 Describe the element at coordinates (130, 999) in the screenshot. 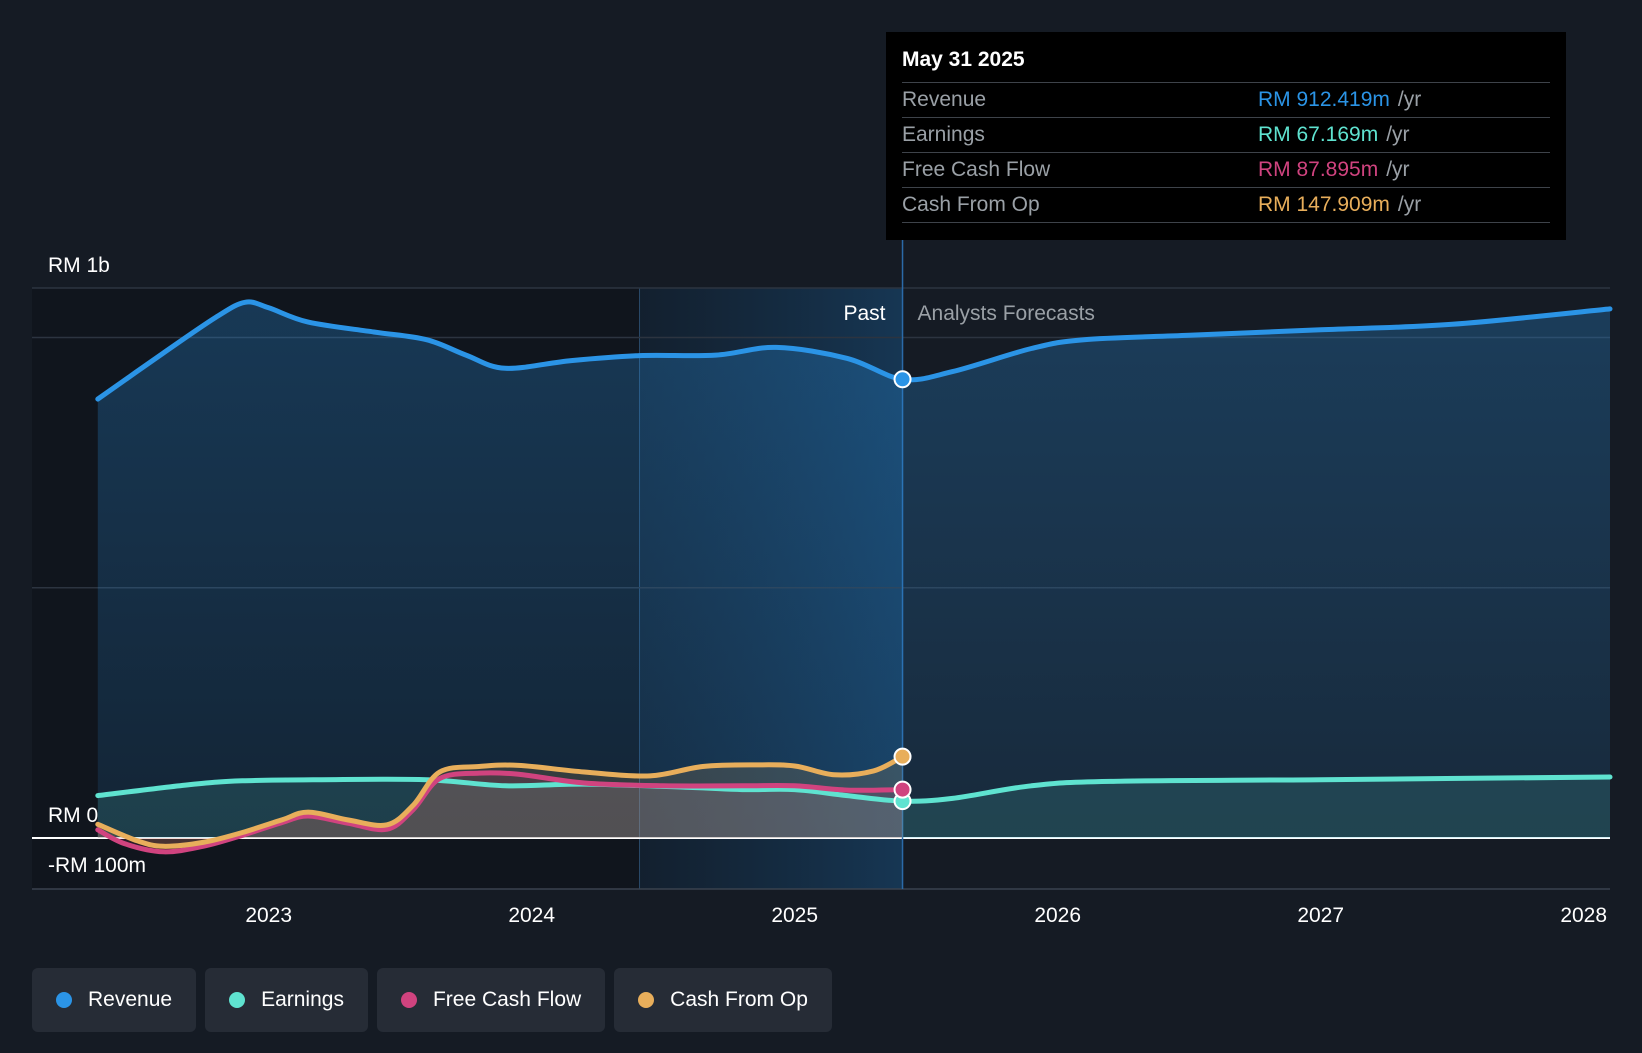

I see `legend-label: Revenue` at that location.